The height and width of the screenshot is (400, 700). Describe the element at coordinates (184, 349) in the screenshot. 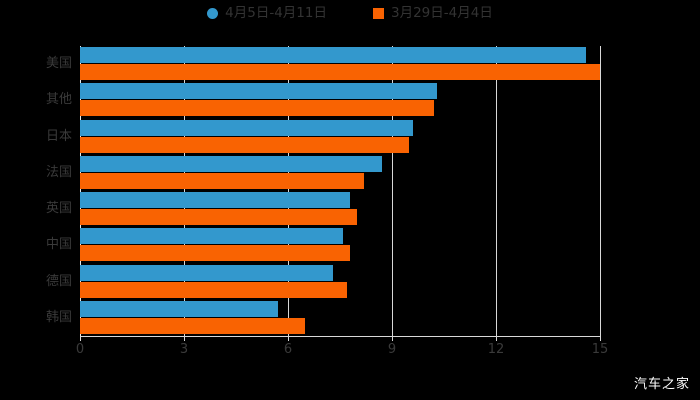

I see `x-tick-label: 3` at that location.